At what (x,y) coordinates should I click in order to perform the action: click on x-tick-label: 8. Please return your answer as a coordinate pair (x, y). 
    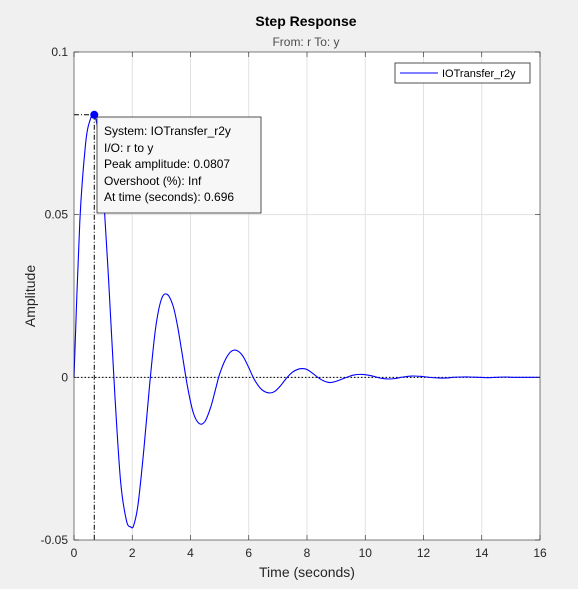
    Looking at the image, I should click on (307, 553).